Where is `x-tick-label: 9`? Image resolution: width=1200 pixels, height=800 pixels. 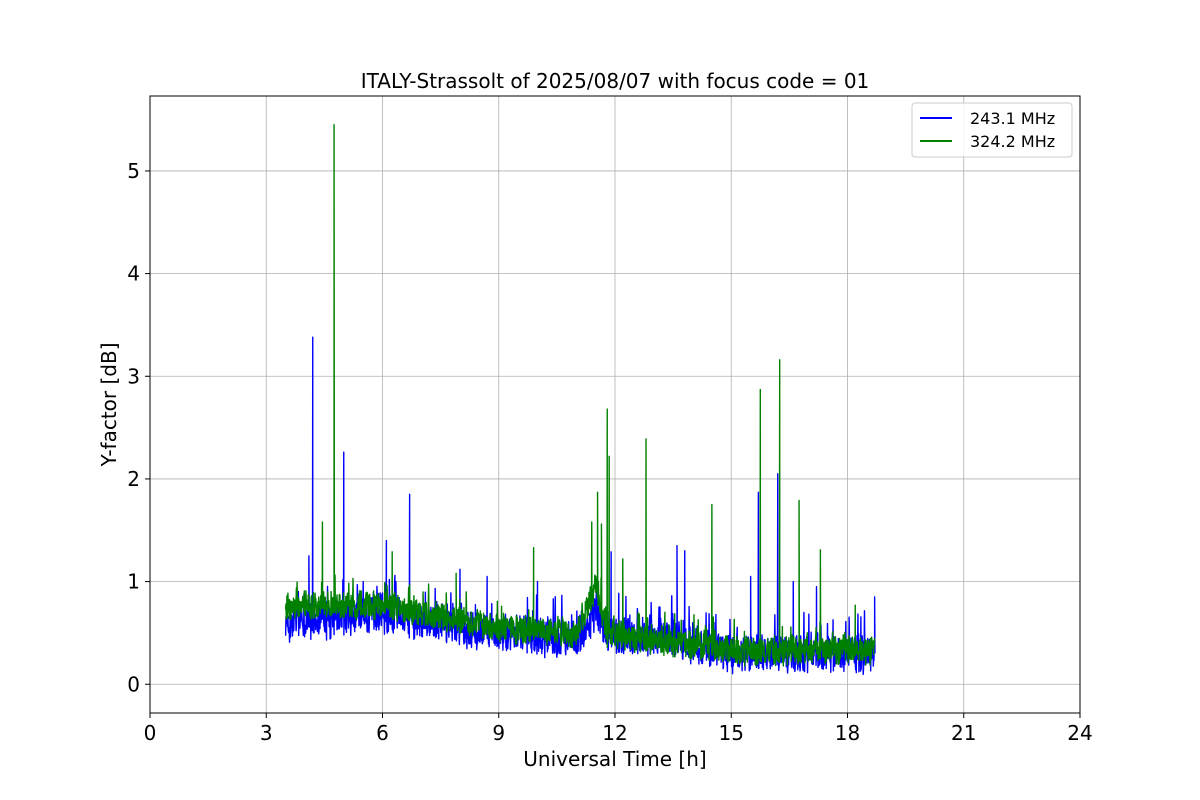
x-tick-label: 9 is located at coordinates (498, 733).